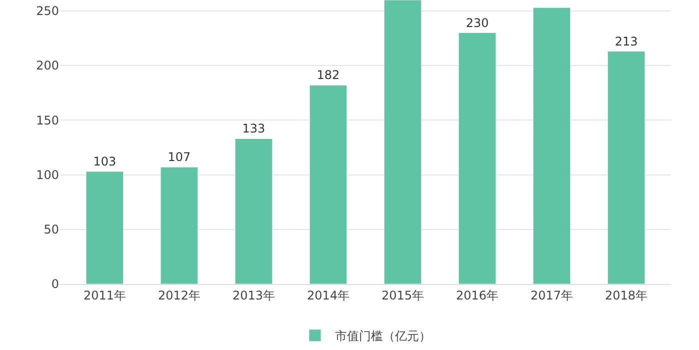  I want to click on y-tick-label: 100, so click(47, 175).